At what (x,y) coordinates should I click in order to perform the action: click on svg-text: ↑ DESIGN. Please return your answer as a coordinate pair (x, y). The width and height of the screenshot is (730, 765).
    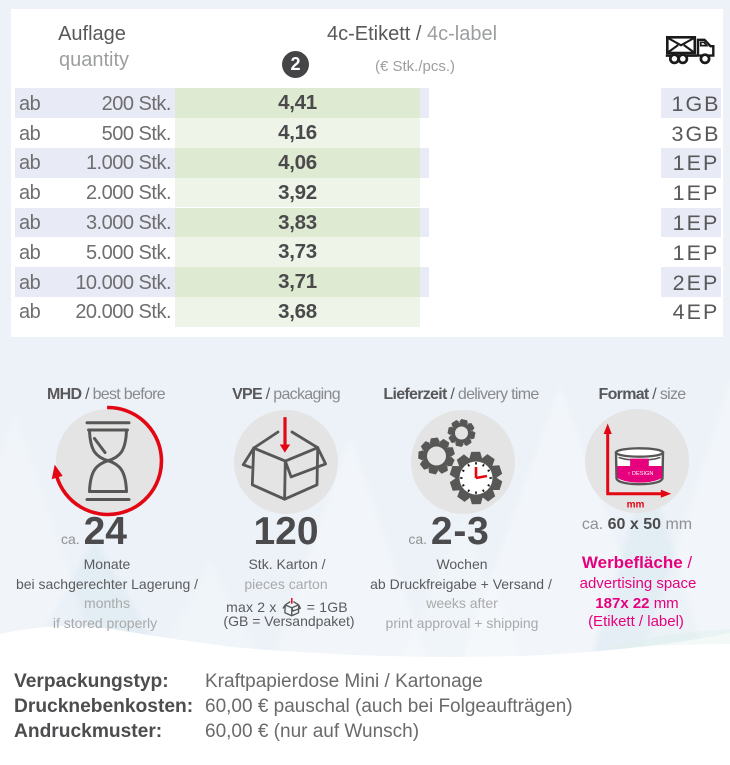
    Looking at the image, I should click on (641, 474).